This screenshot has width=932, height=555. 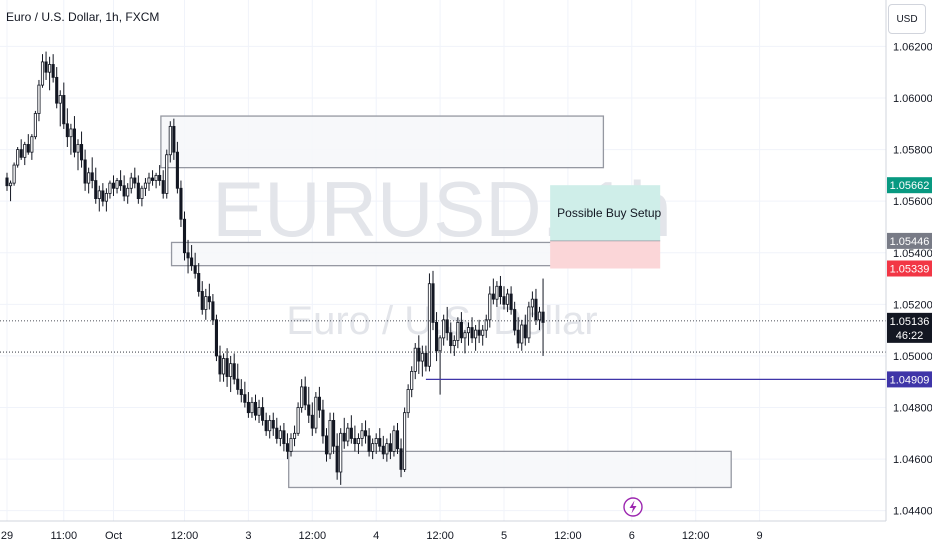 I want to click on supply-zone-upper, so click(x=382, y=142).